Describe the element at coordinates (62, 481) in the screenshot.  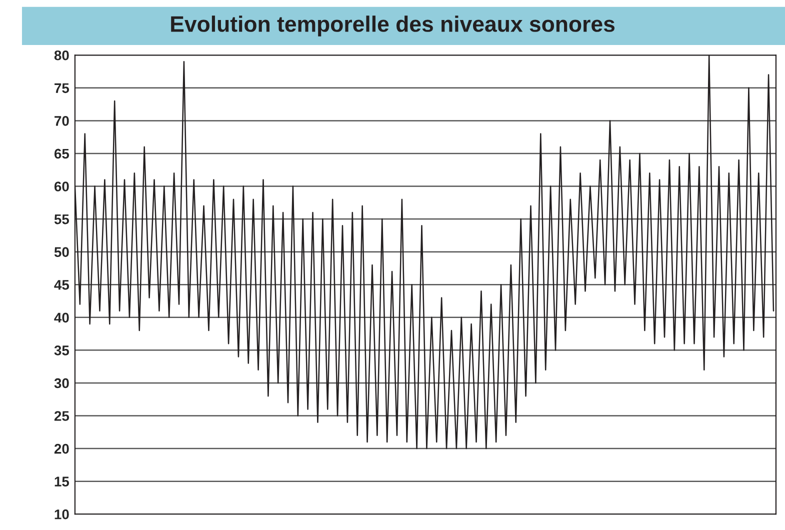
I see `y-tick-label: 15` at that location.